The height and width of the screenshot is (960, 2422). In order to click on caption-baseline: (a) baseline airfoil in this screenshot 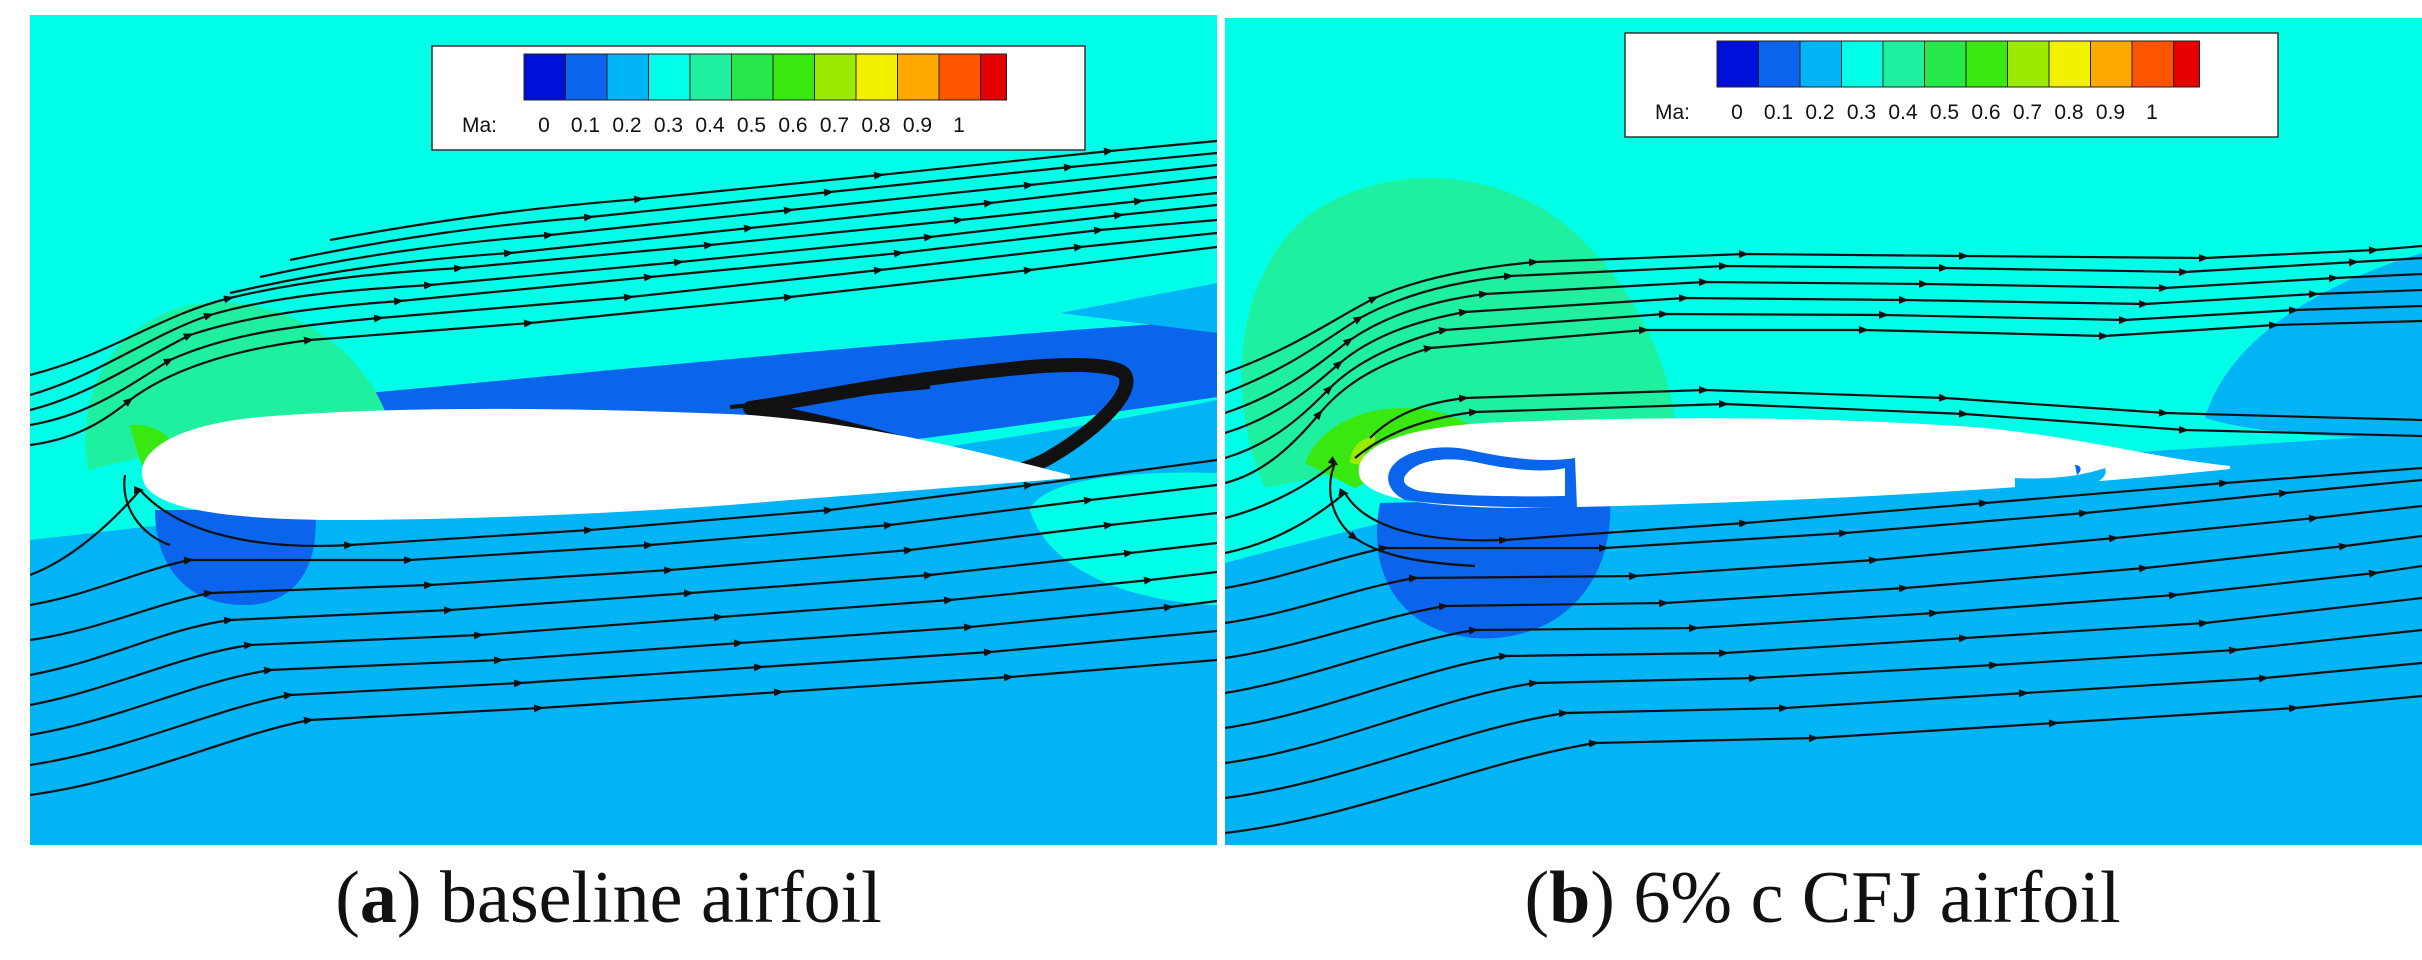, I will do `click(608, 898)`.